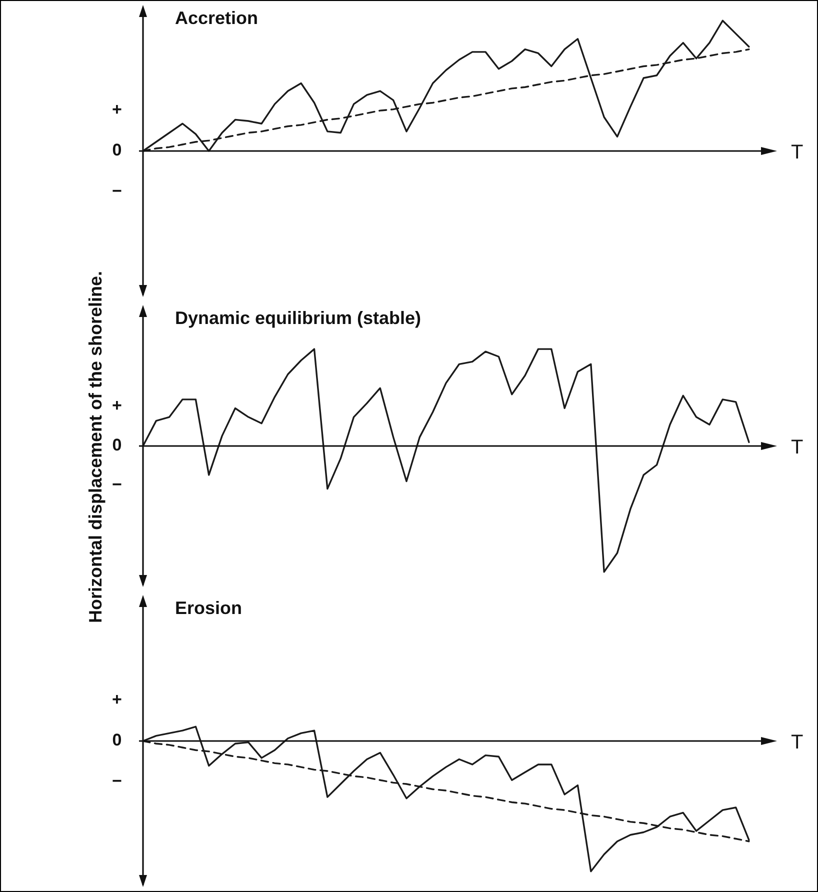  I want to click on y-axis-title: Horizontal displacement of the shoreline., so click(96, 447).